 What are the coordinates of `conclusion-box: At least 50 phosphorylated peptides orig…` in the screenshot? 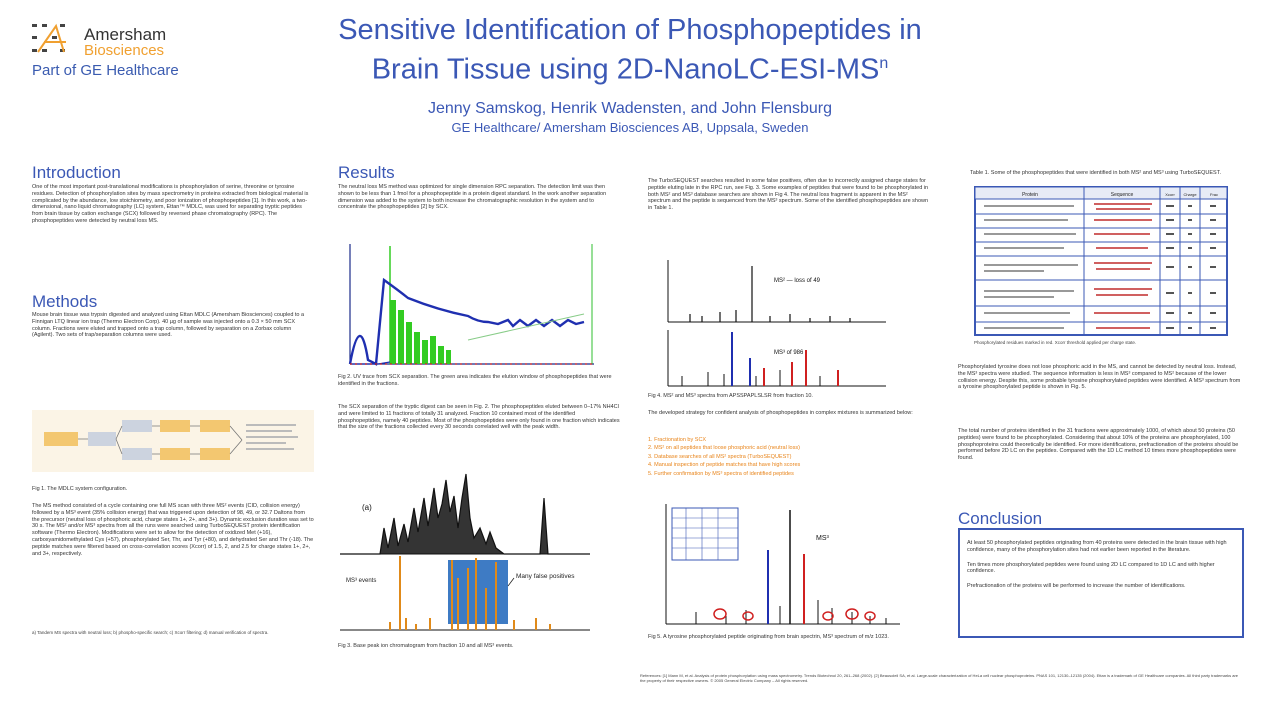 It's located at (1101, 583).